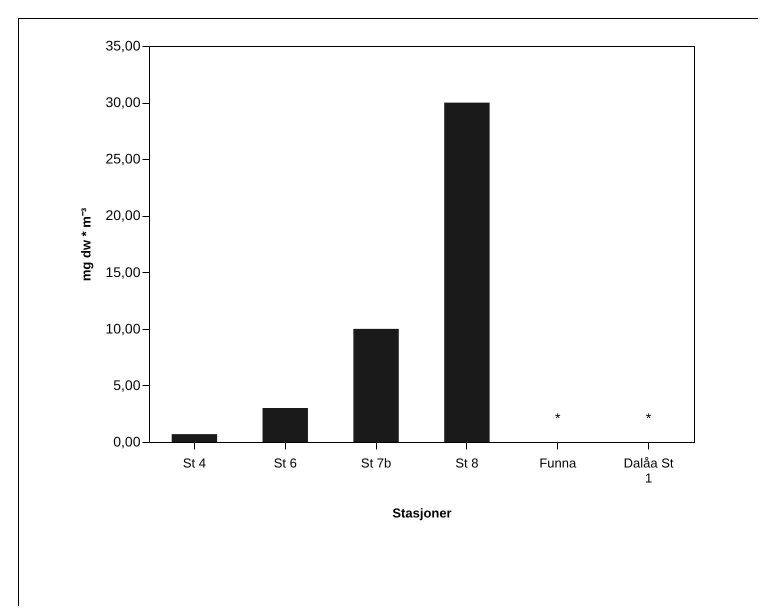 The image size is (766, 616). I want to click on x-tick-label: St 7b, so click(376, 463).